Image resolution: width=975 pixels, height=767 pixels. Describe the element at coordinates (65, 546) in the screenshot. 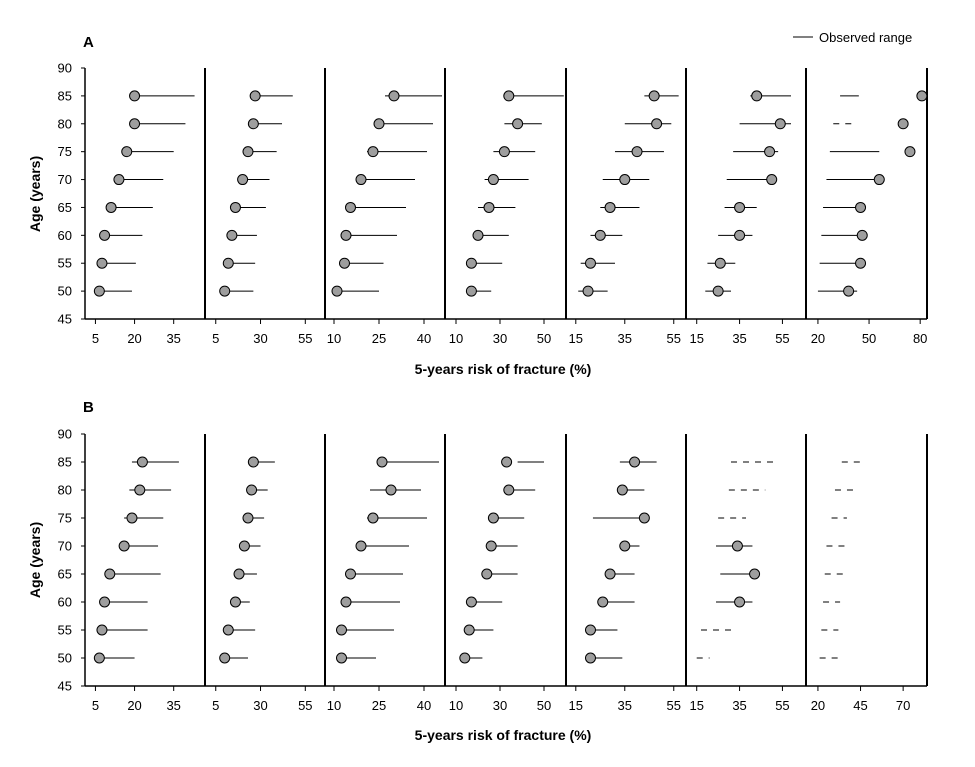

I see `panel-b-y-tick-label: 70` at that location.